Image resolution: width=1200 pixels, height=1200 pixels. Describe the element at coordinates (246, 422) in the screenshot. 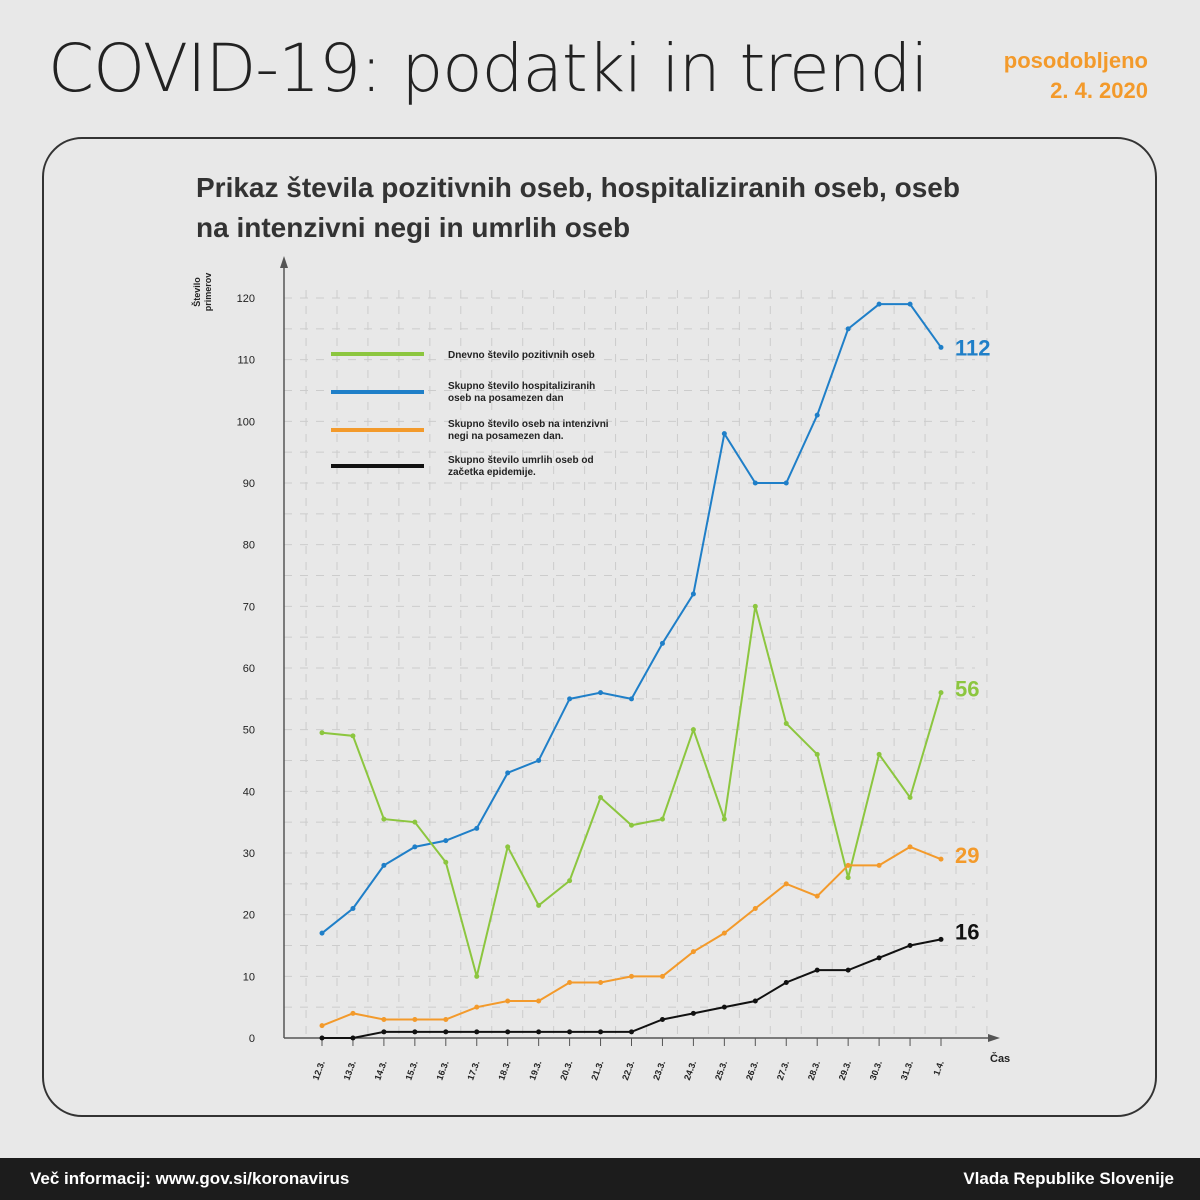

I see `y-tick-label: 100` at that location.